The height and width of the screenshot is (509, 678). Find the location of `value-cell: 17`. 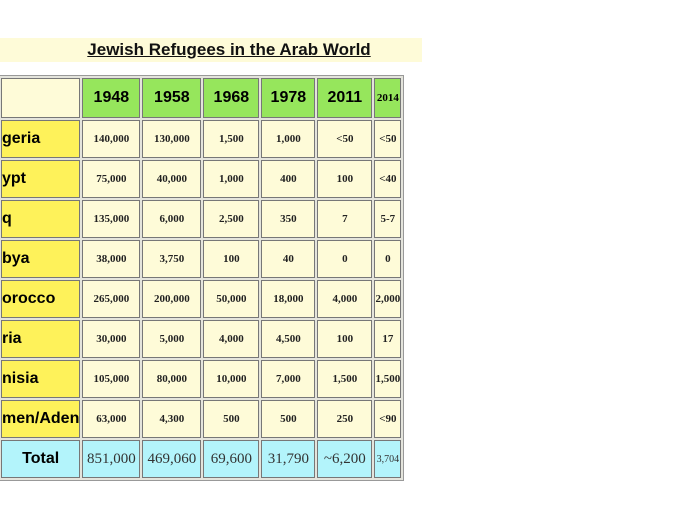

value-cell: 17 is located at coordinates (388, 339).